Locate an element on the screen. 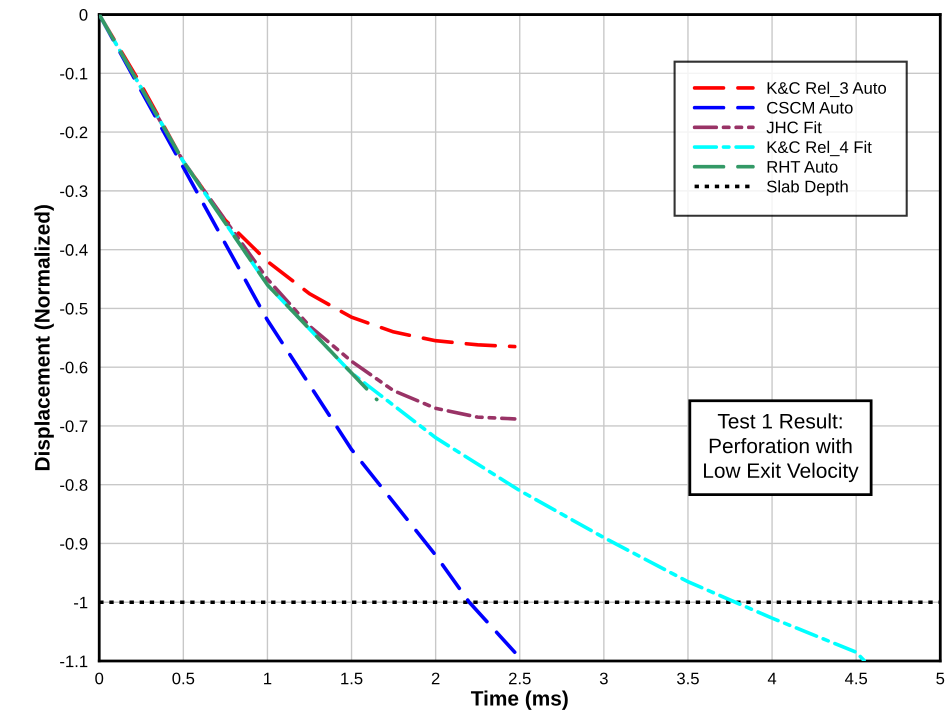  x-tick-label: 5 is located at coordinates (940, 678).